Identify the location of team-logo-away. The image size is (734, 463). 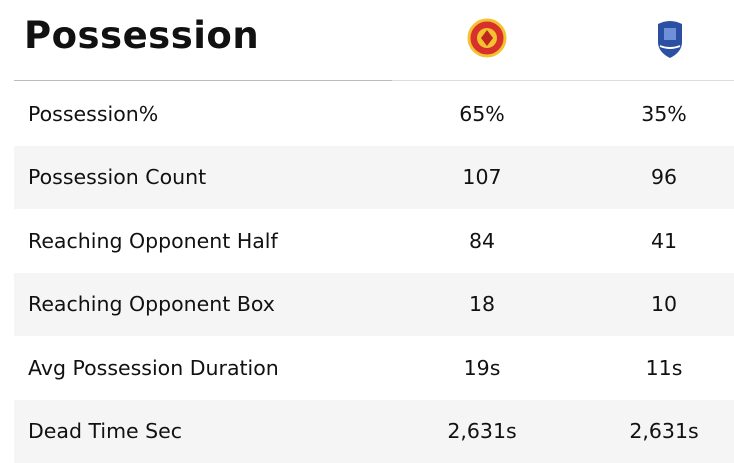
(670, 38).